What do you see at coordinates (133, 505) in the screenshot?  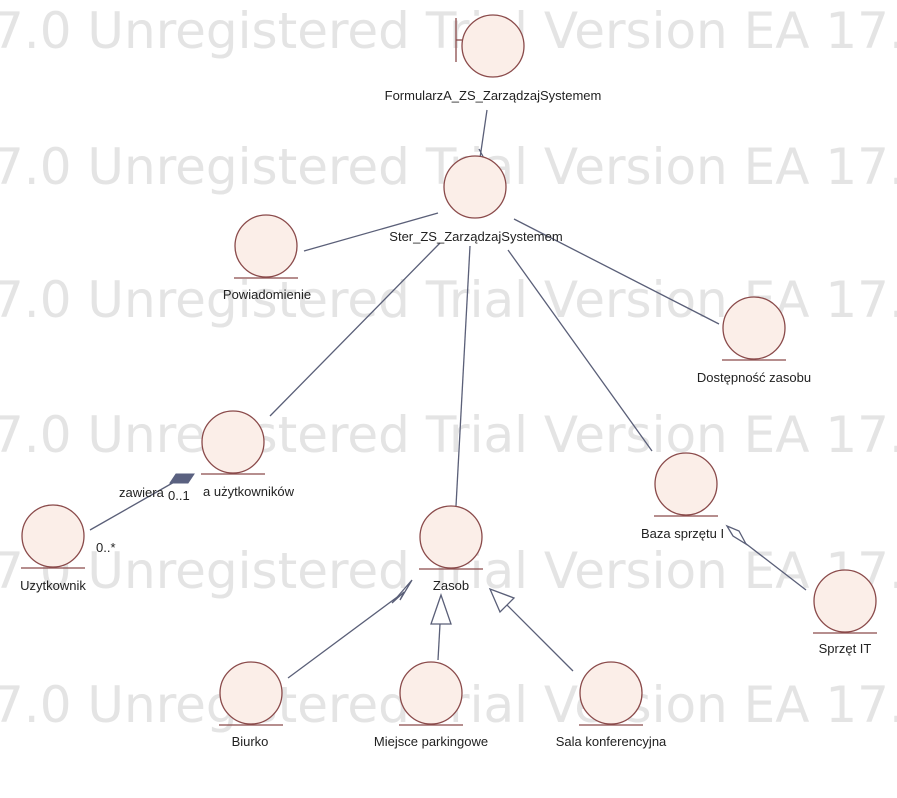 I see `edge-lista-uzytkownik` at bounding box center [133, 505].